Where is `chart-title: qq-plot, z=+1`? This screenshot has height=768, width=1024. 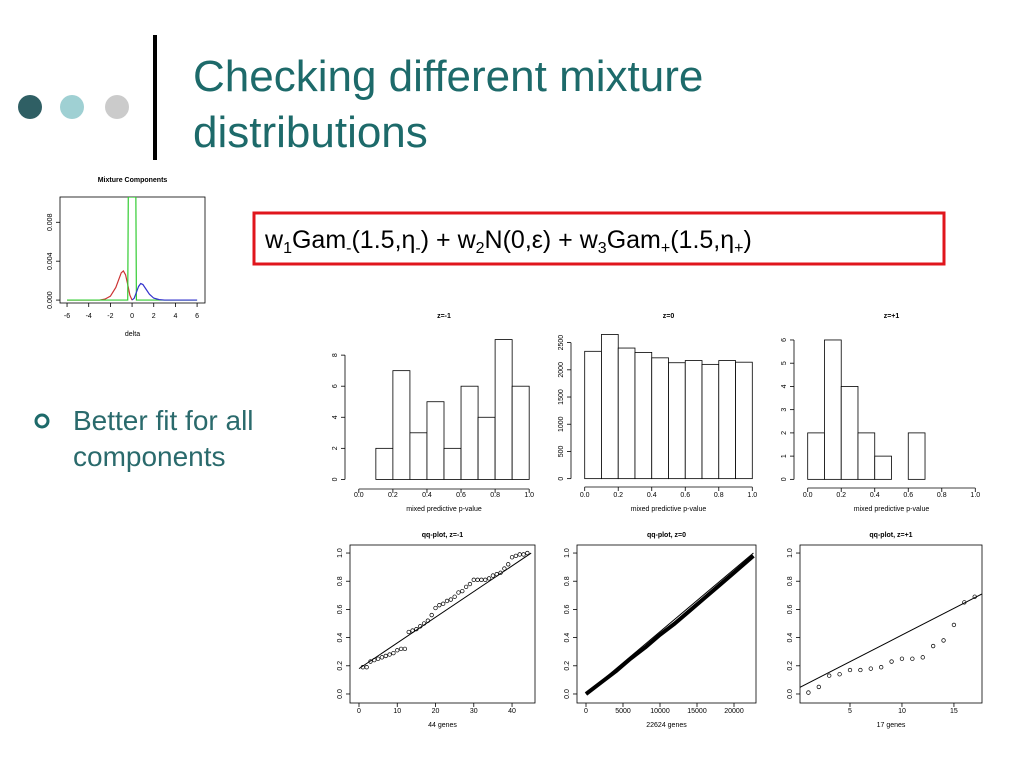
chart-title: qq-plot, z=+1 is located at coordinates (890, 535).